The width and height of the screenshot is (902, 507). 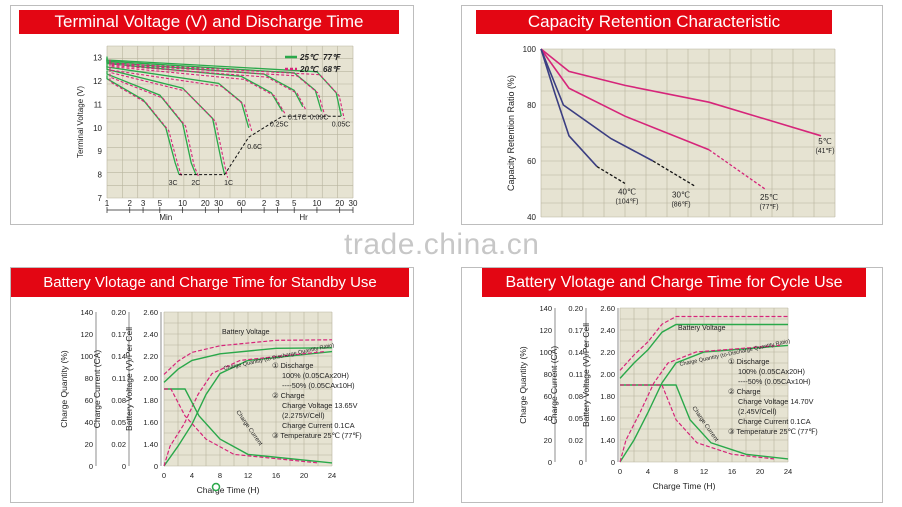 I want to click on cycle-quantity-tick: 120, so click(x=545, y=330).